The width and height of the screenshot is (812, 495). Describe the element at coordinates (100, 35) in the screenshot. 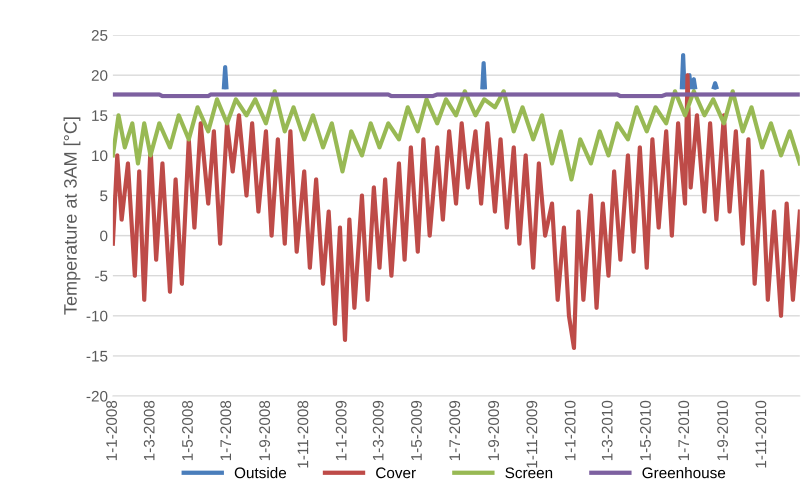

I see `y-tick-label: 25` at that location.